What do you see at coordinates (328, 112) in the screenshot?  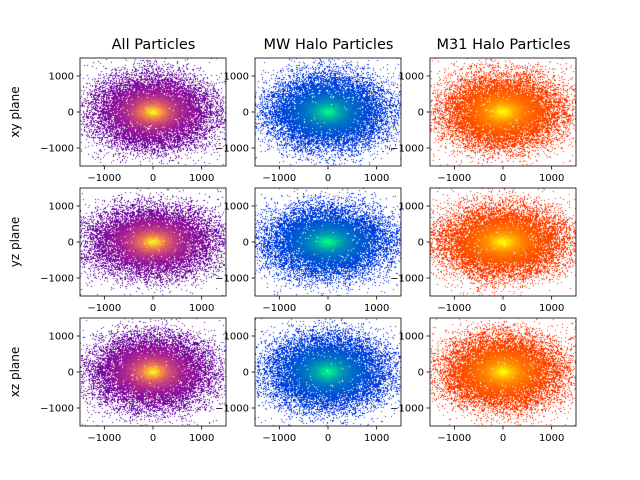 I see `heatmap-r0-c1` at bounding box center [328, 112].